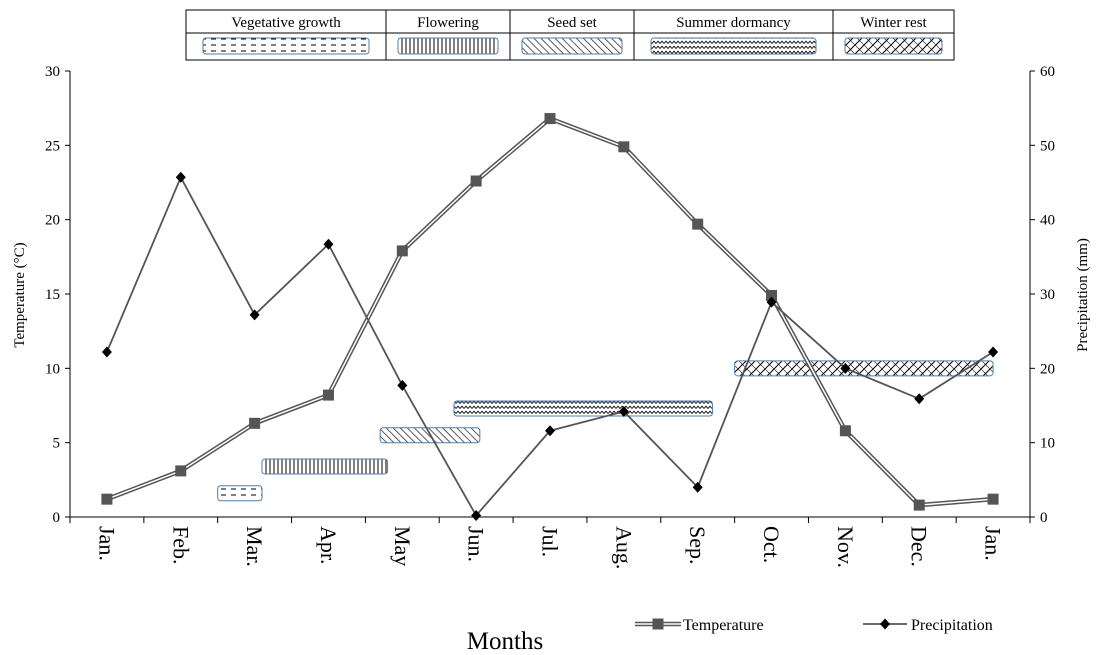 The width and height of the screenshot is (1097, 655). Describe the element at coordinates (550, 541) in the screenshot. I see `x-tick-label: Jul.` at that location.